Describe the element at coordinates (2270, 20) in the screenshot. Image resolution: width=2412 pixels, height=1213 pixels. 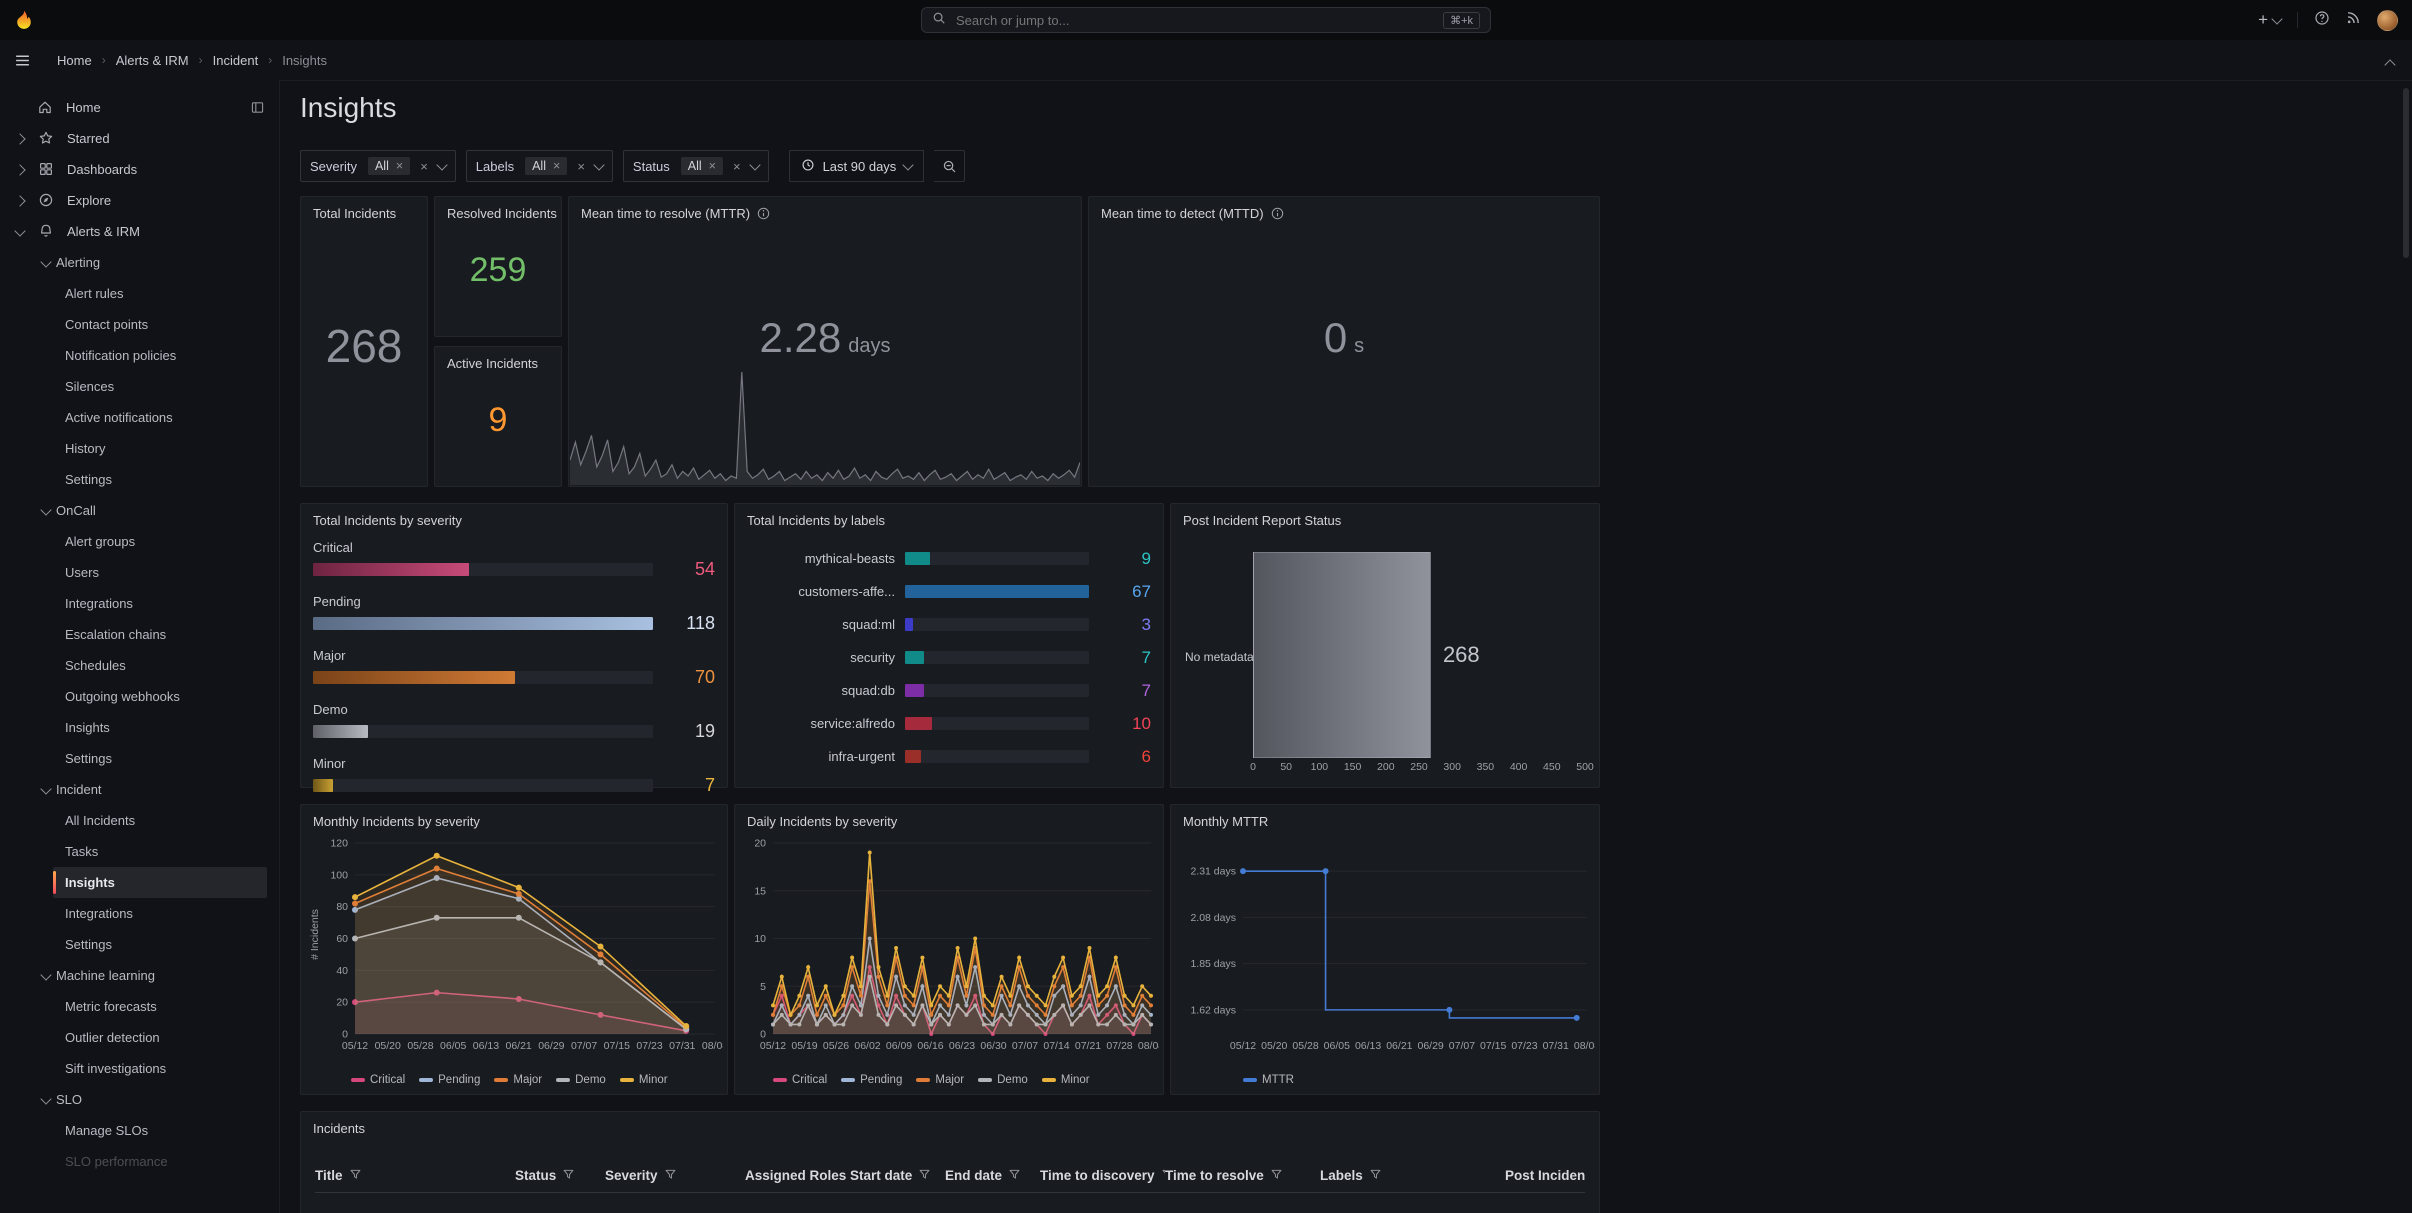
I see `new-menu-button: +` at that location.